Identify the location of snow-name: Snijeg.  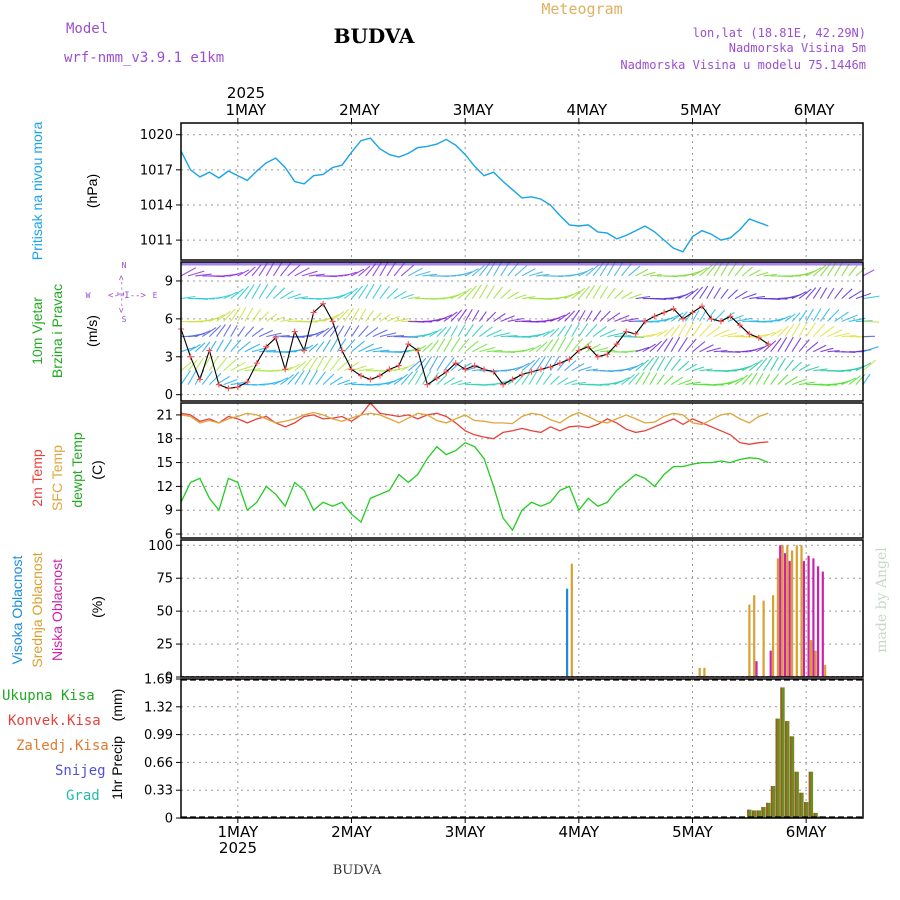
(80, 771).